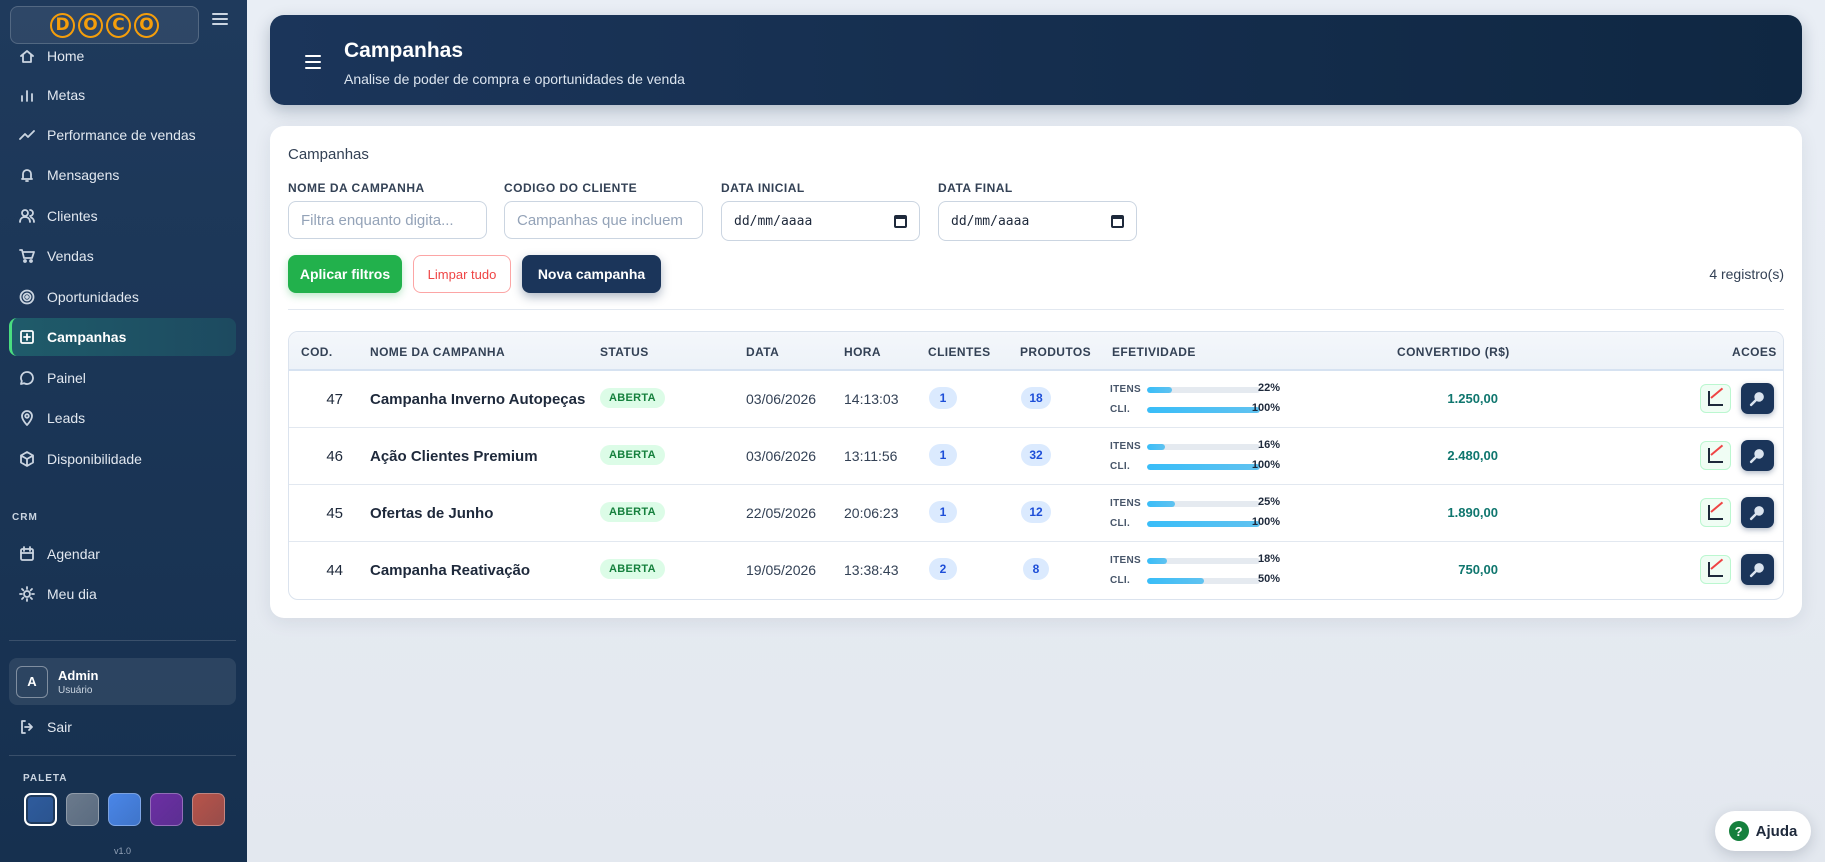 This screenshot has height=862, width=1825. I want to click on clients-percent: 100%, so click(1265, 465).